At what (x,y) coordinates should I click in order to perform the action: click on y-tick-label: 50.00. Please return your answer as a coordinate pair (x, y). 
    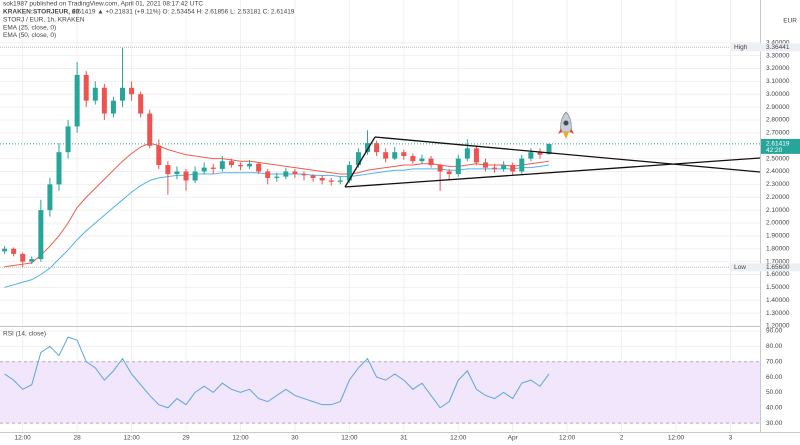
    Looking at the image, I should click on (774, 392).